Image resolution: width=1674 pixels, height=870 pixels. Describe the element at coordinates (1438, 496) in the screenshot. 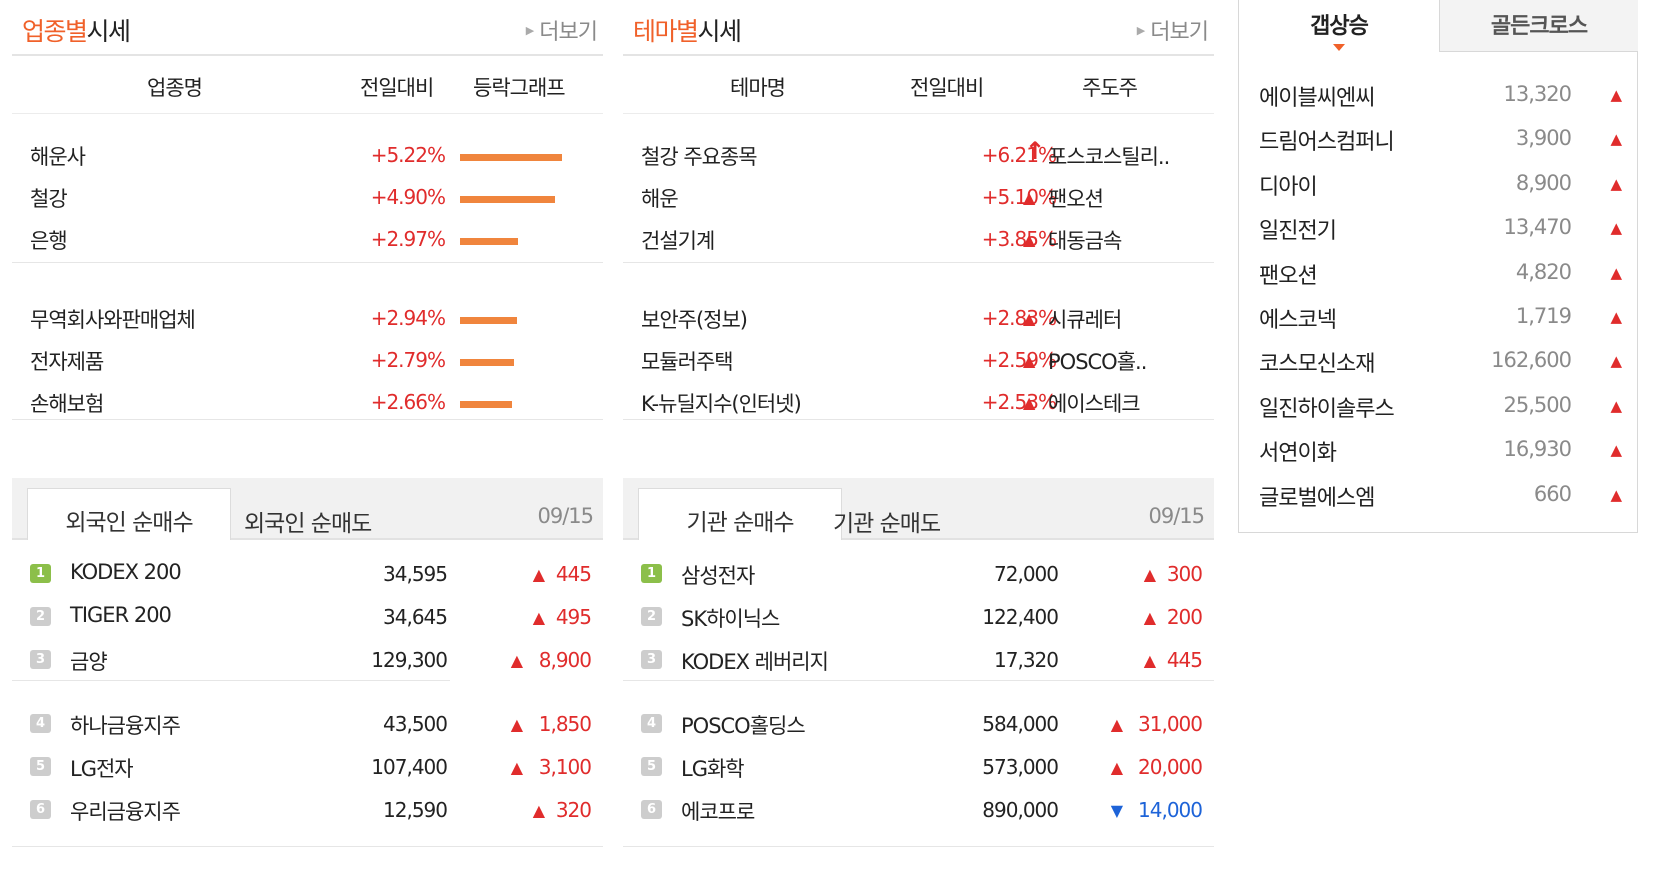

I see `ranking-row: 글로벌에스엠 660 ▲` at that location.